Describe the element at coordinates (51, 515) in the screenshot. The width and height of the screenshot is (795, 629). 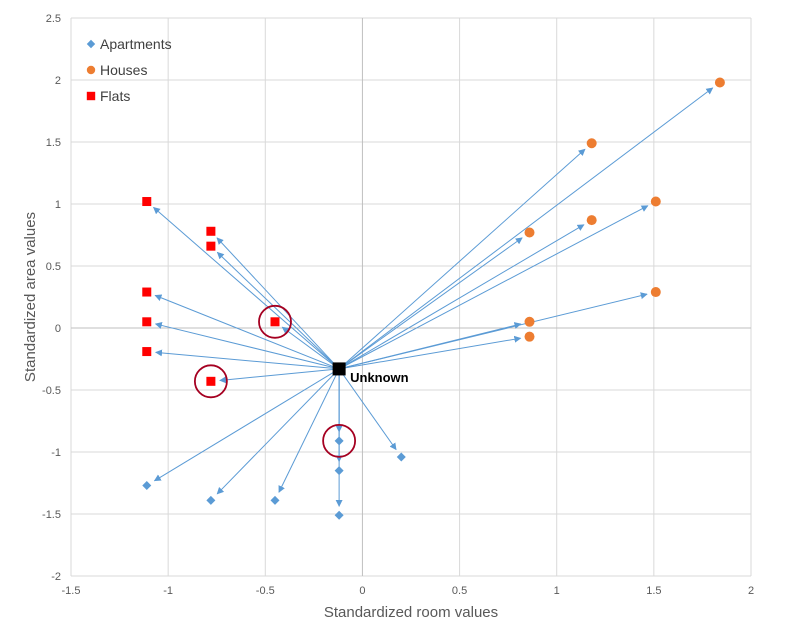
I see `y-tick-label: -1.5` at that location.